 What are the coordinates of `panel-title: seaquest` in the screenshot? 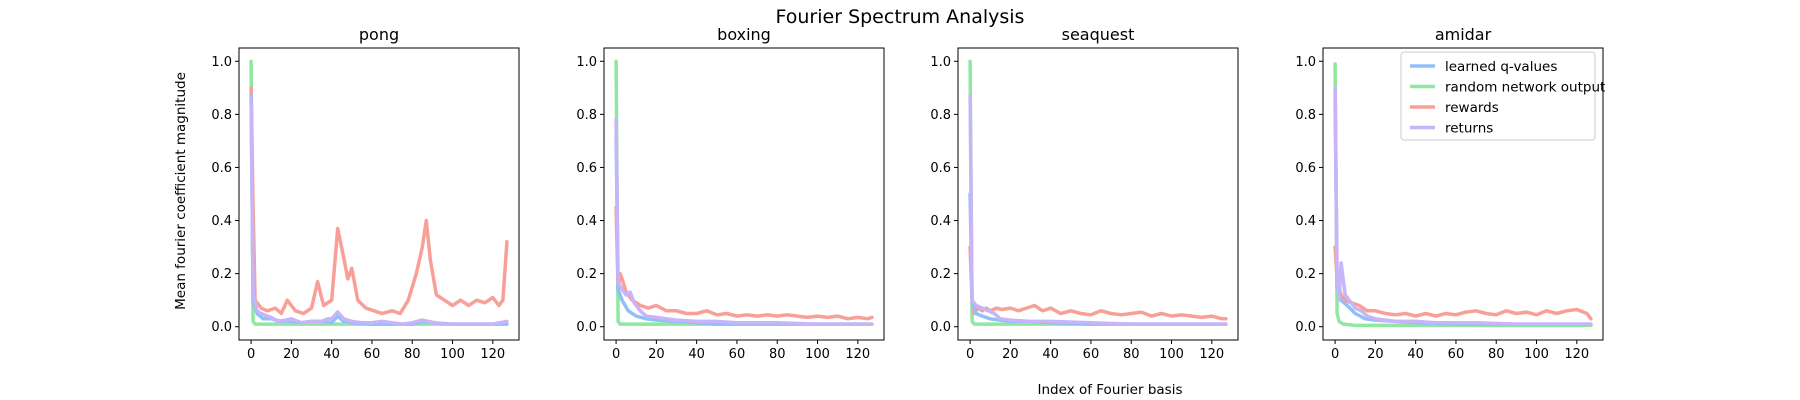 It's located at (1098, 34).